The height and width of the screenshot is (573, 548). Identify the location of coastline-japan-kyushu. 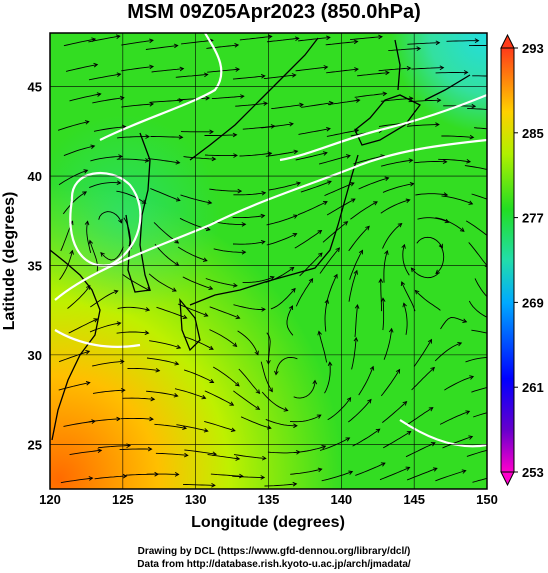
(190, 325).